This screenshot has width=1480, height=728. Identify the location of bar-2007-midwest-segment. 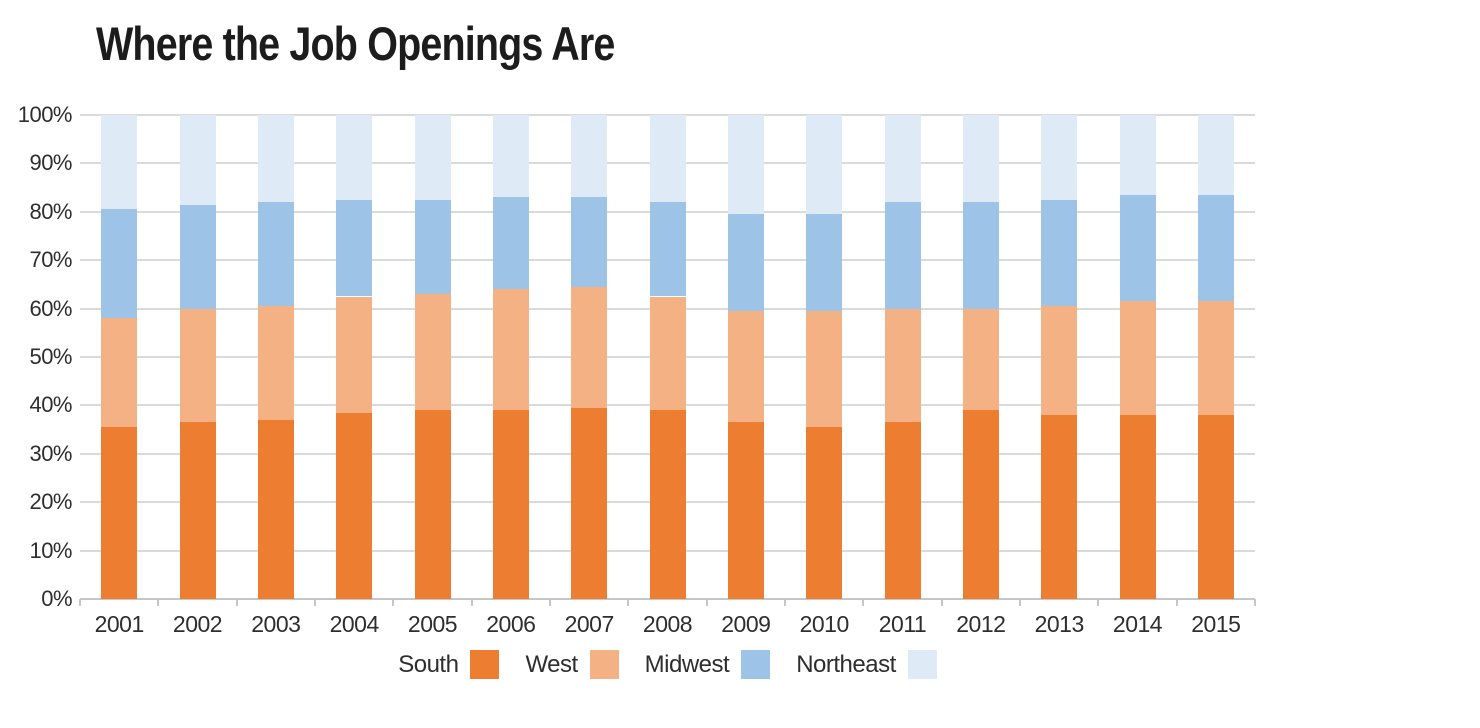
(589, 242).